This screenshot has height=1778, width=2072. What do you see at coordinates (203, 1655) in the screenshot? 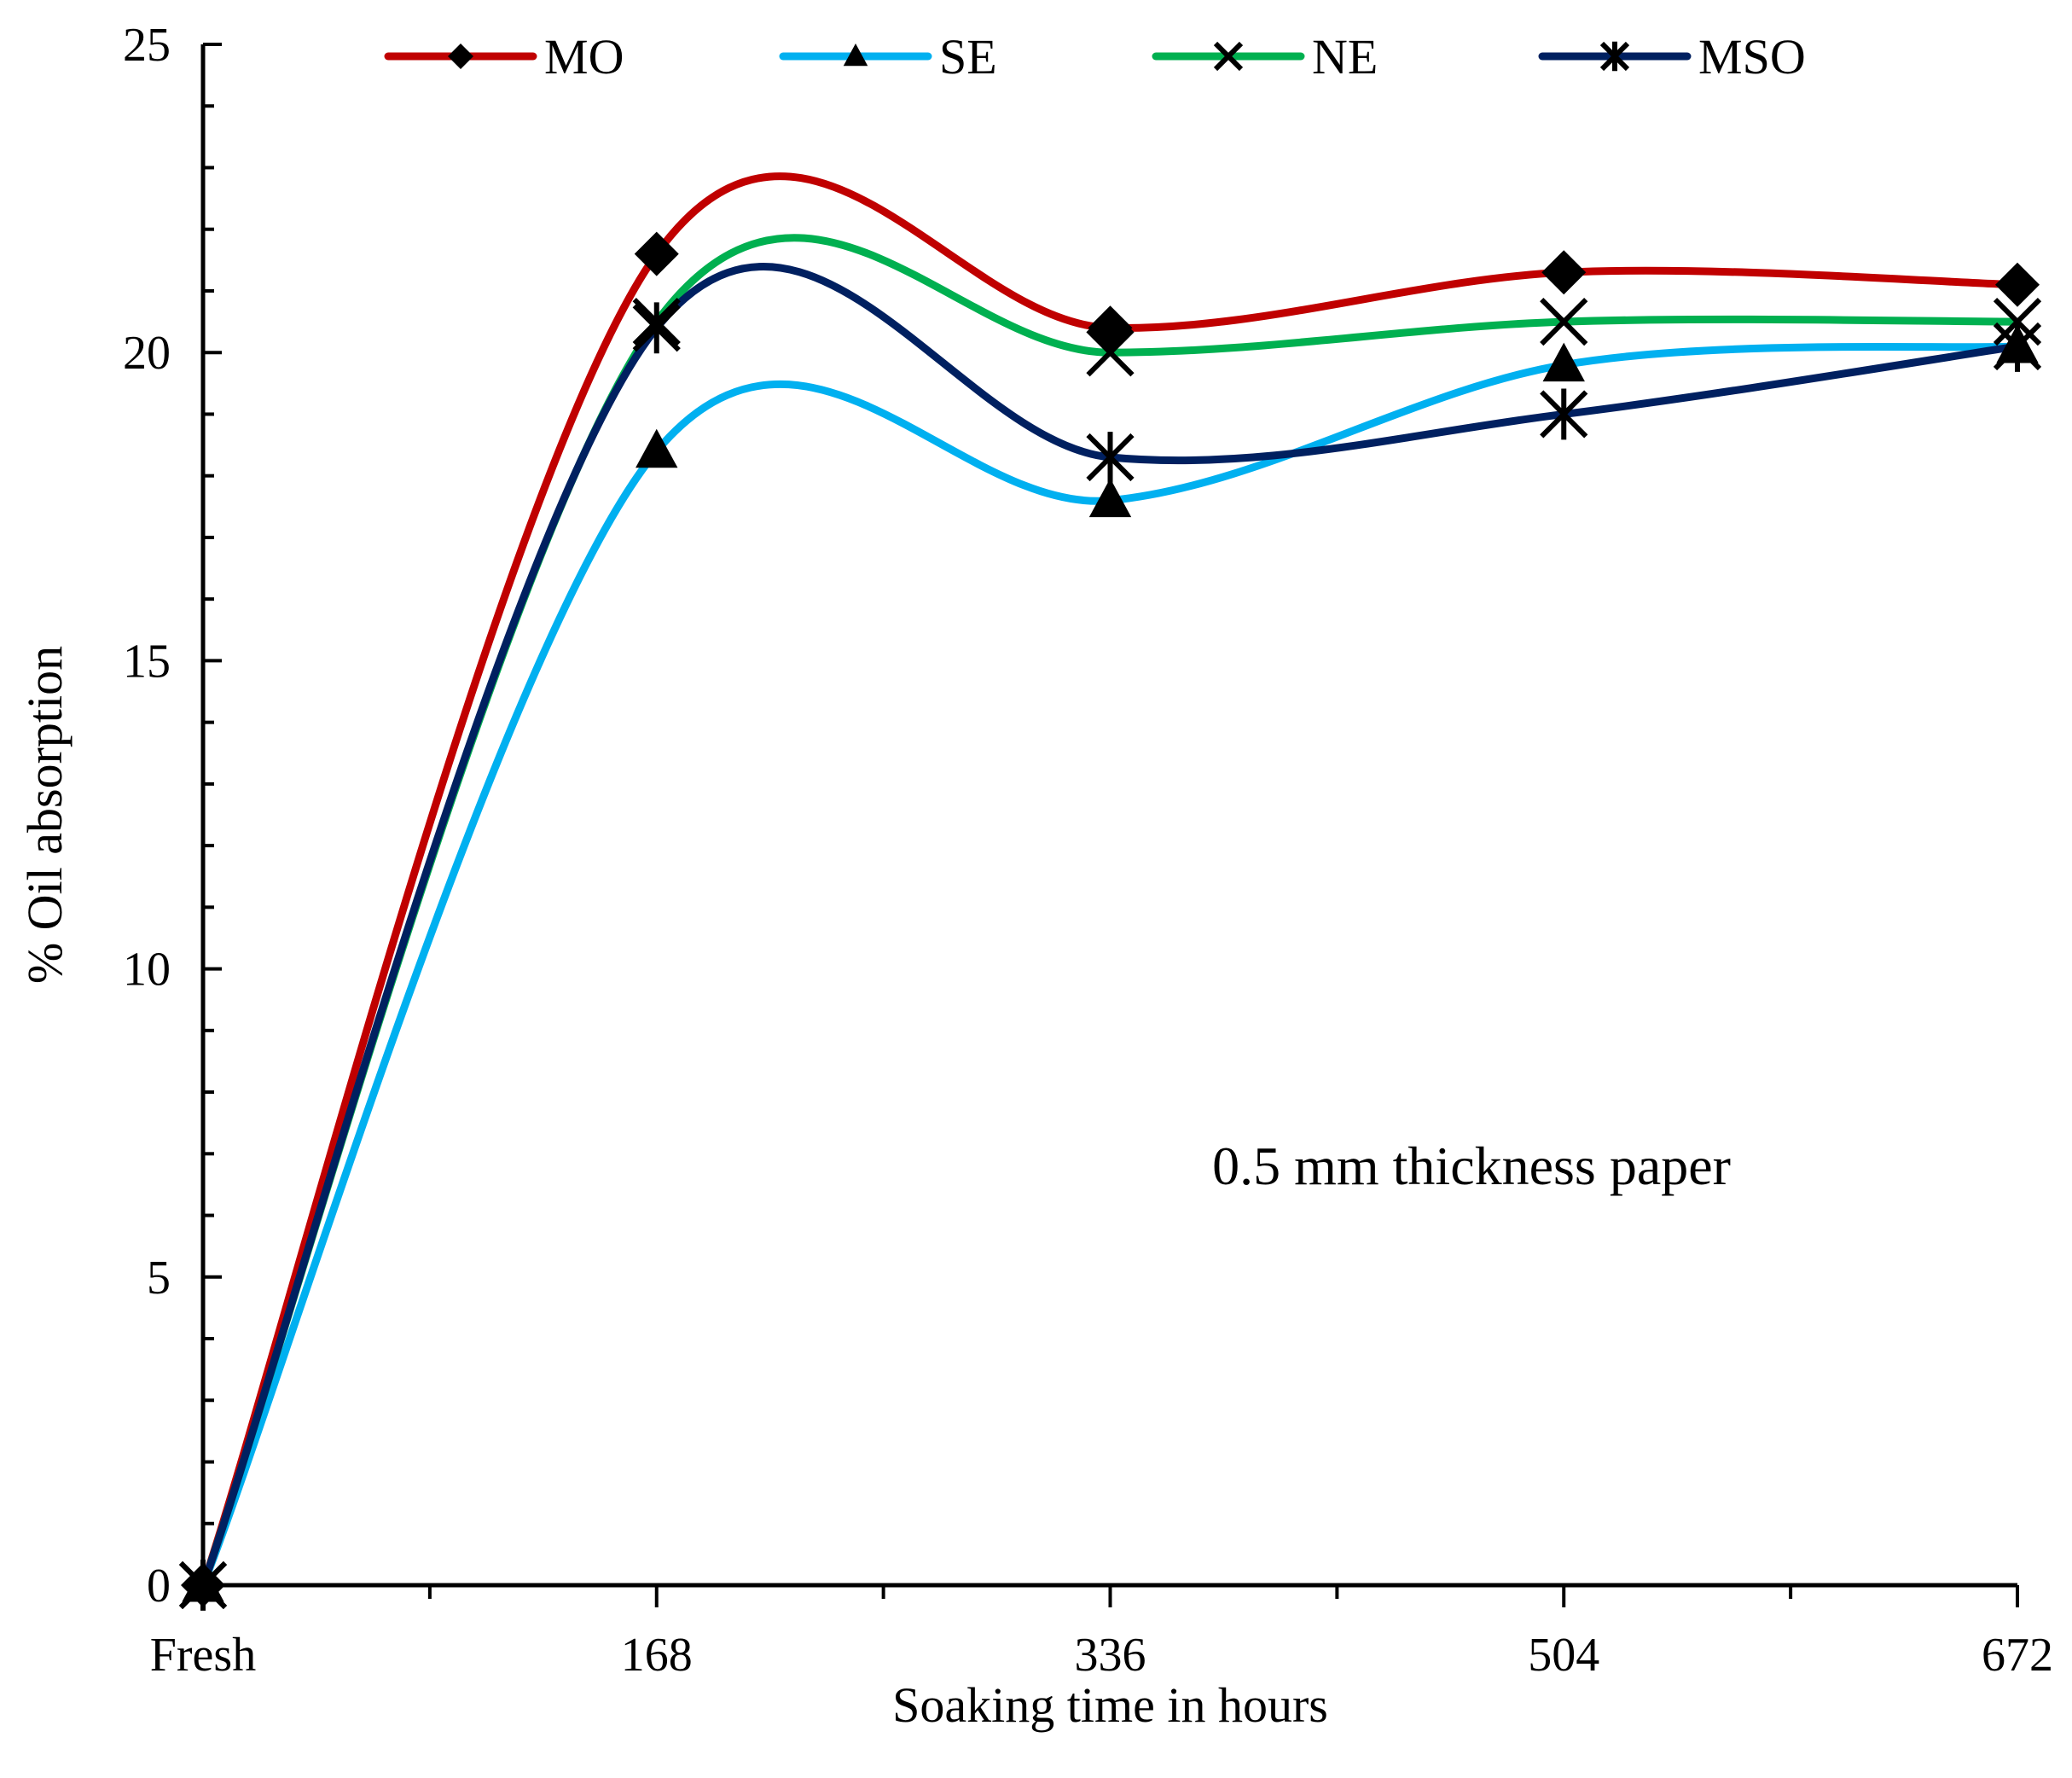
I see `x-tick-label: Fresh` at bounding box center [203, 1655].